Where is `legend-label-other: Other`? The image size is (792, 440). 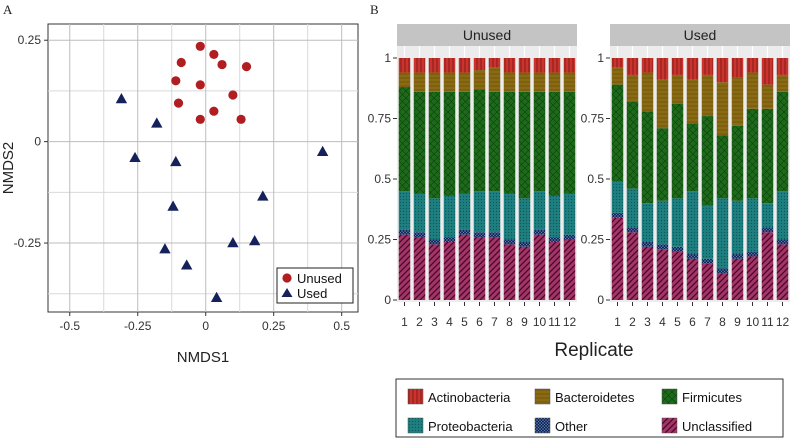
legend-label-other: Other is located at coordinates (571, 426).